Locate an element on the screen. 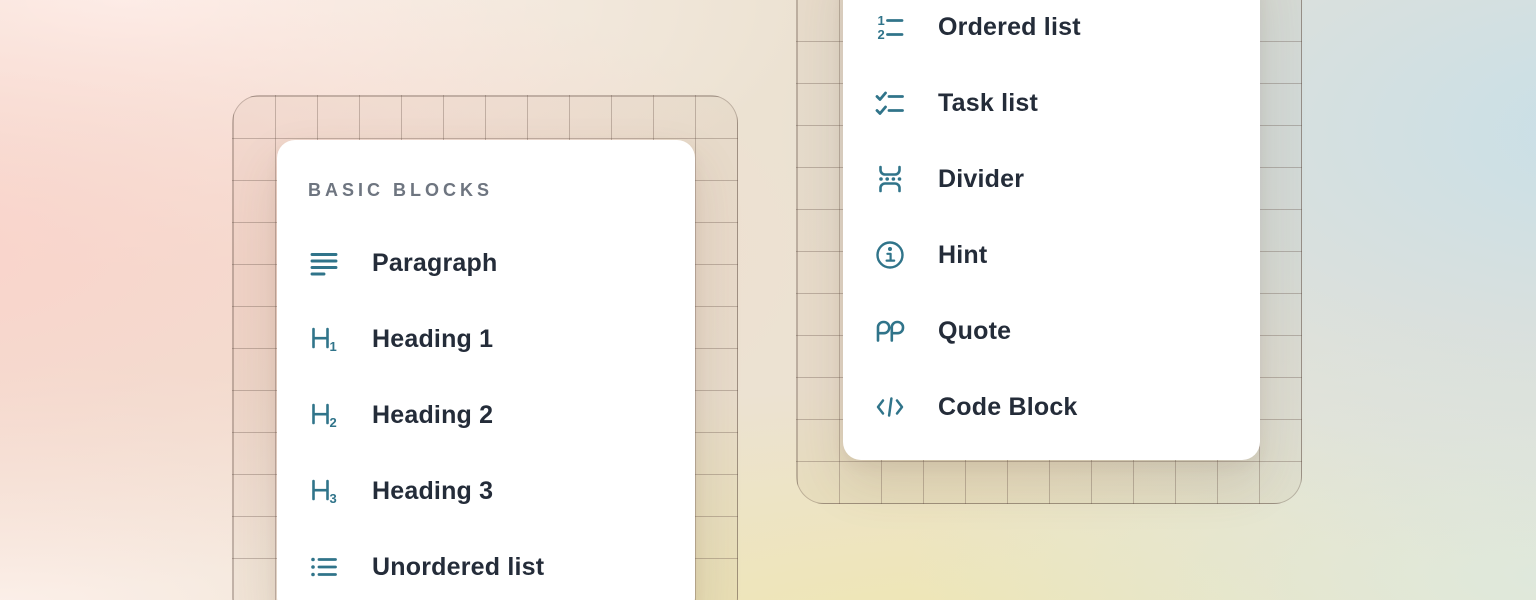 The height and width of the screenshot is (600, 1536). menu-item-heading-1: 1 Heading 1 is located at coordinates (486, 339).